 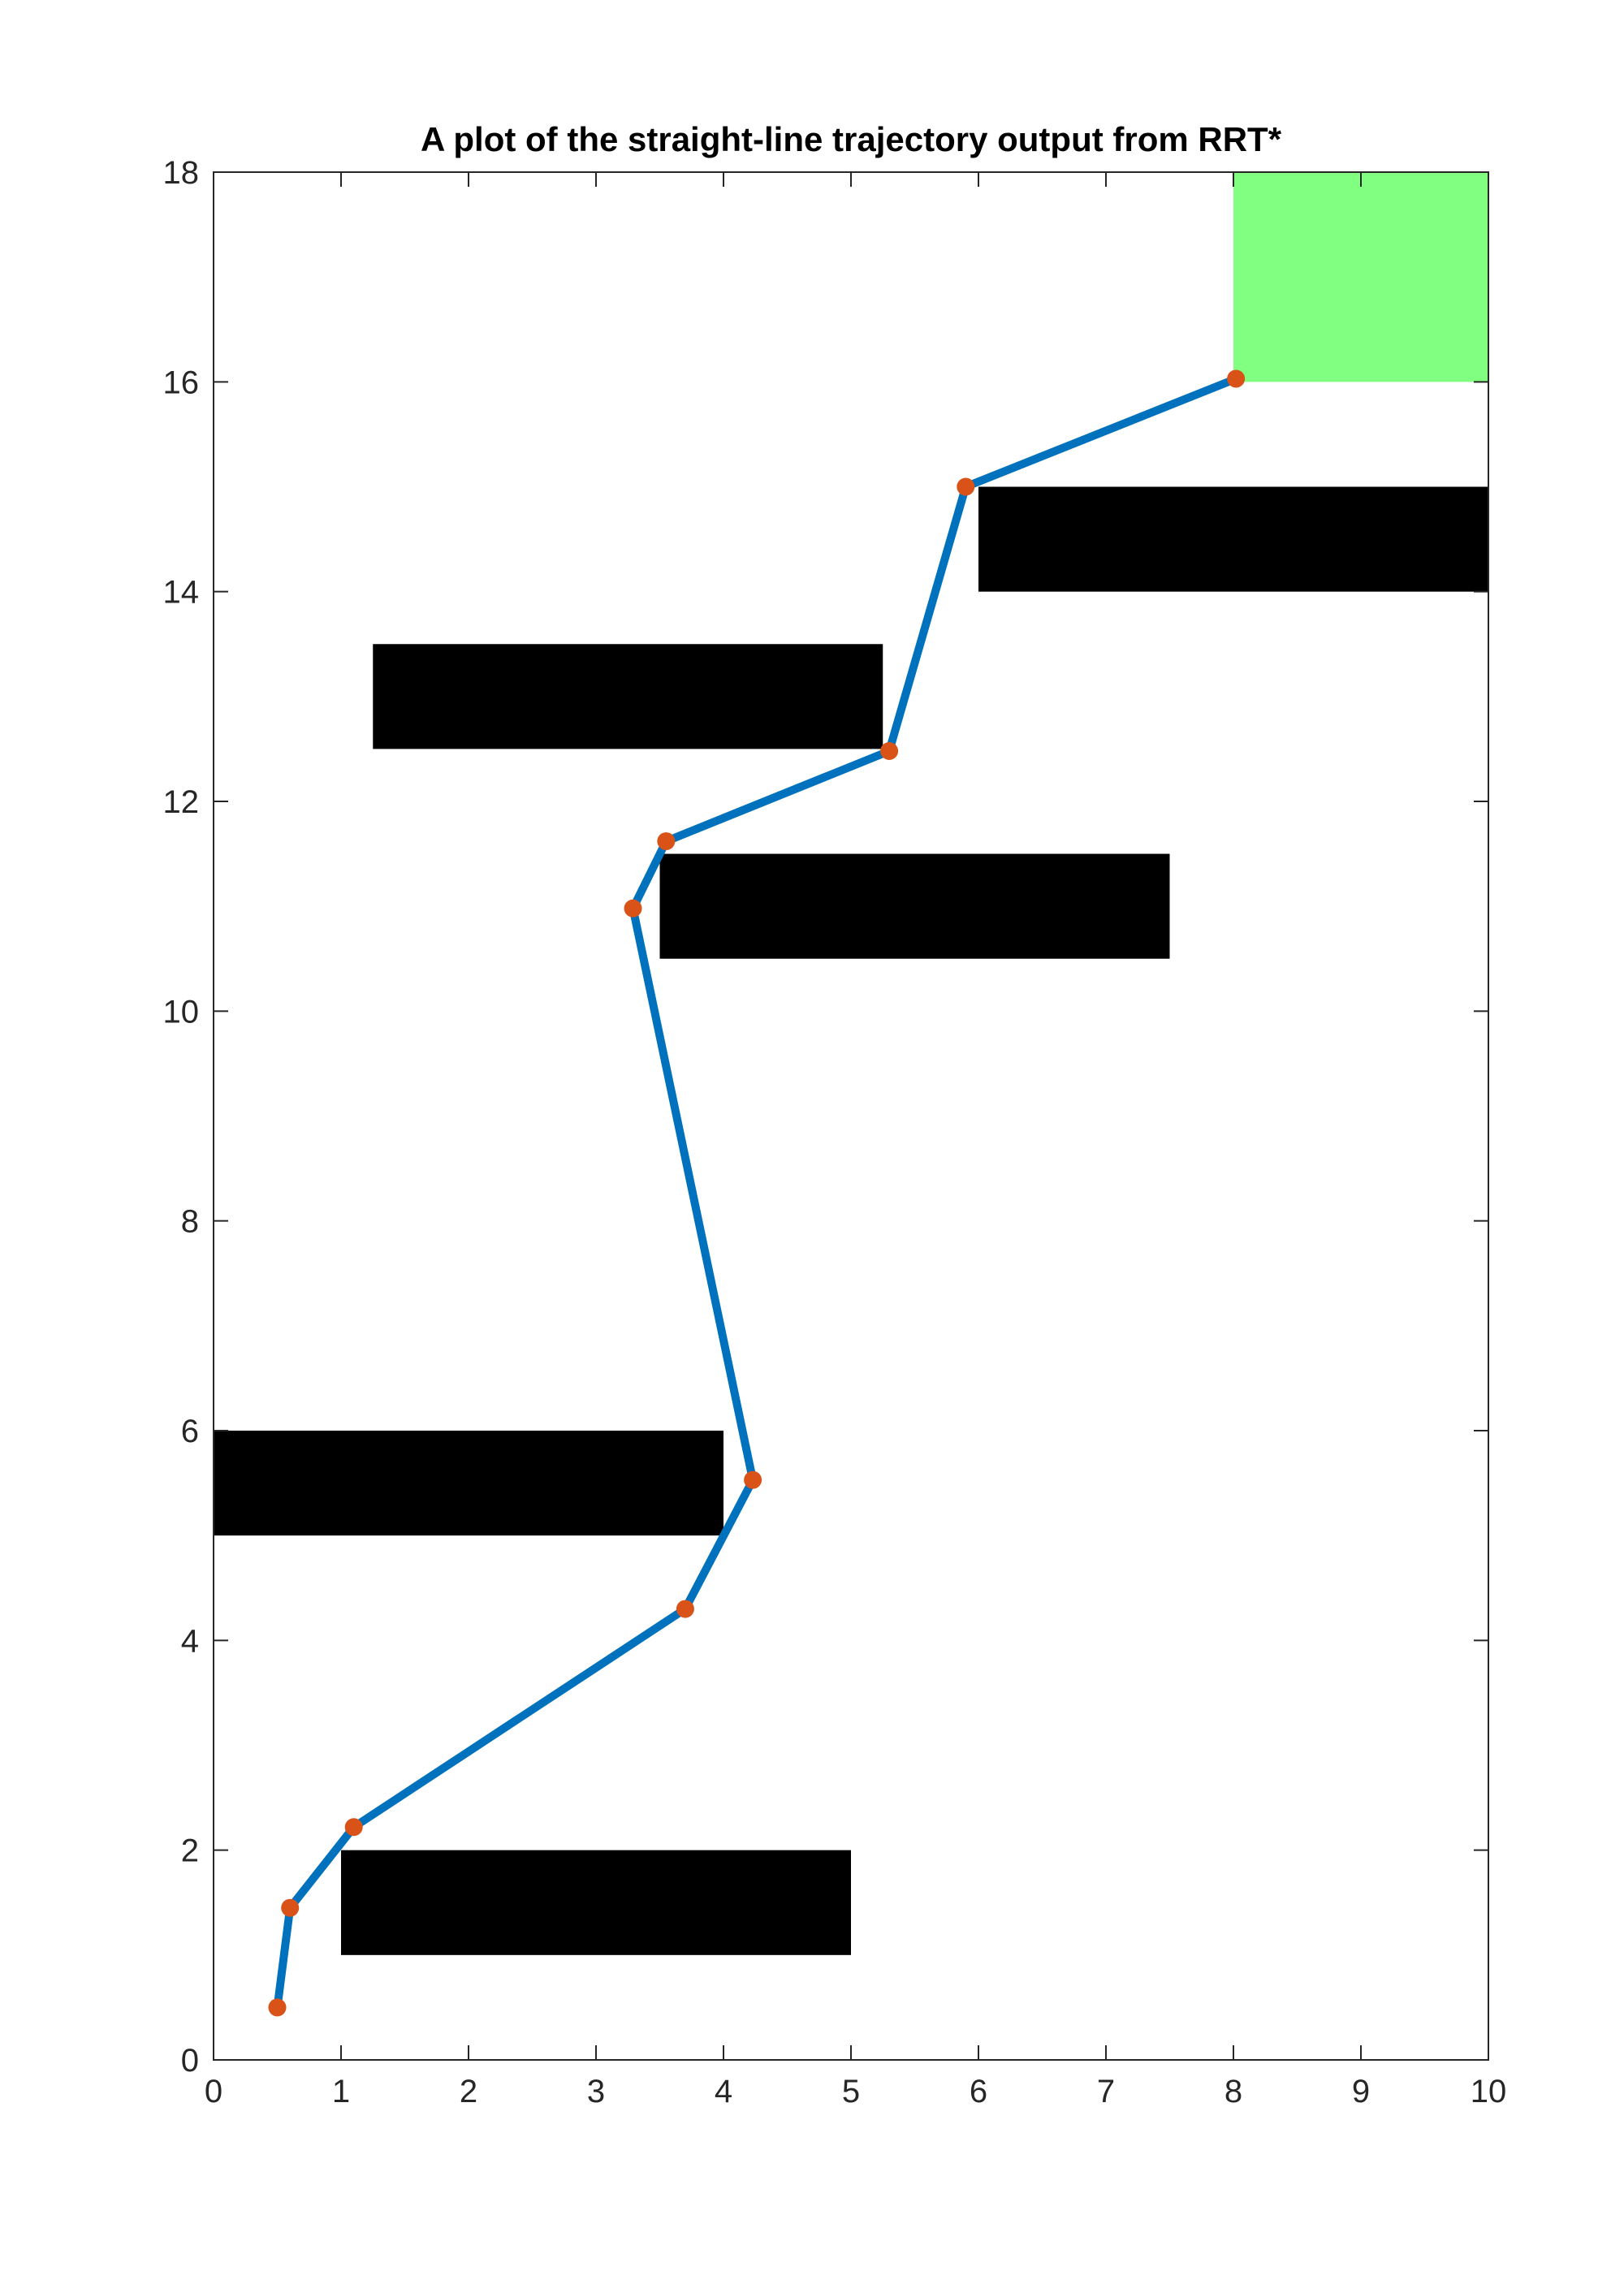 What do you see at coordinates (190, 1431) in the screenshot?
I see `y-tick-label: 6` at bounding box center [190, 1431].